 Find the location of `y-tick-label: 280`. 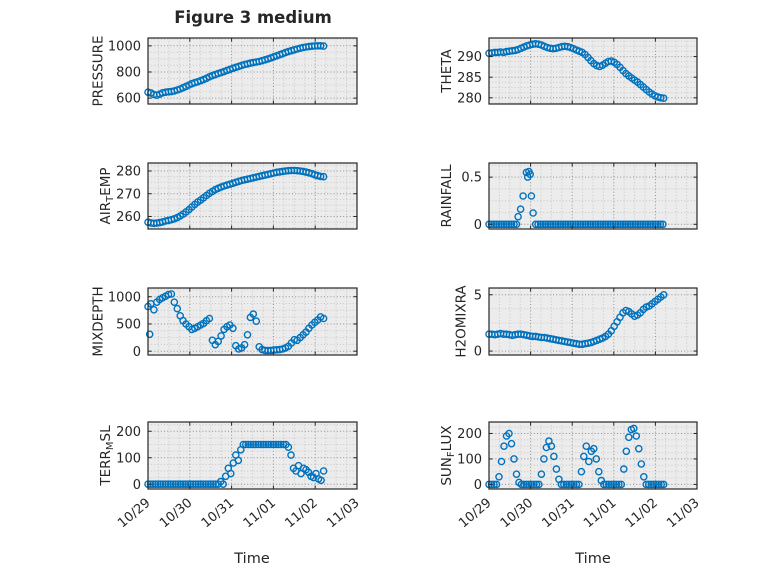

y-tick-label: 280 is located at coordinates (469, 98).